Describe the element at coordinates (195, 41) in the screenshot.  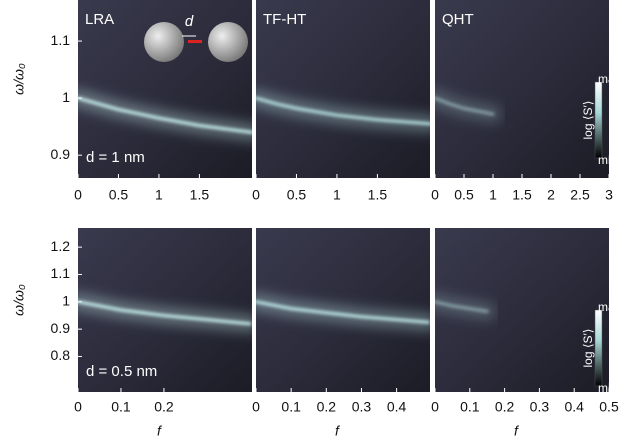
I see `red-marker` at that location.